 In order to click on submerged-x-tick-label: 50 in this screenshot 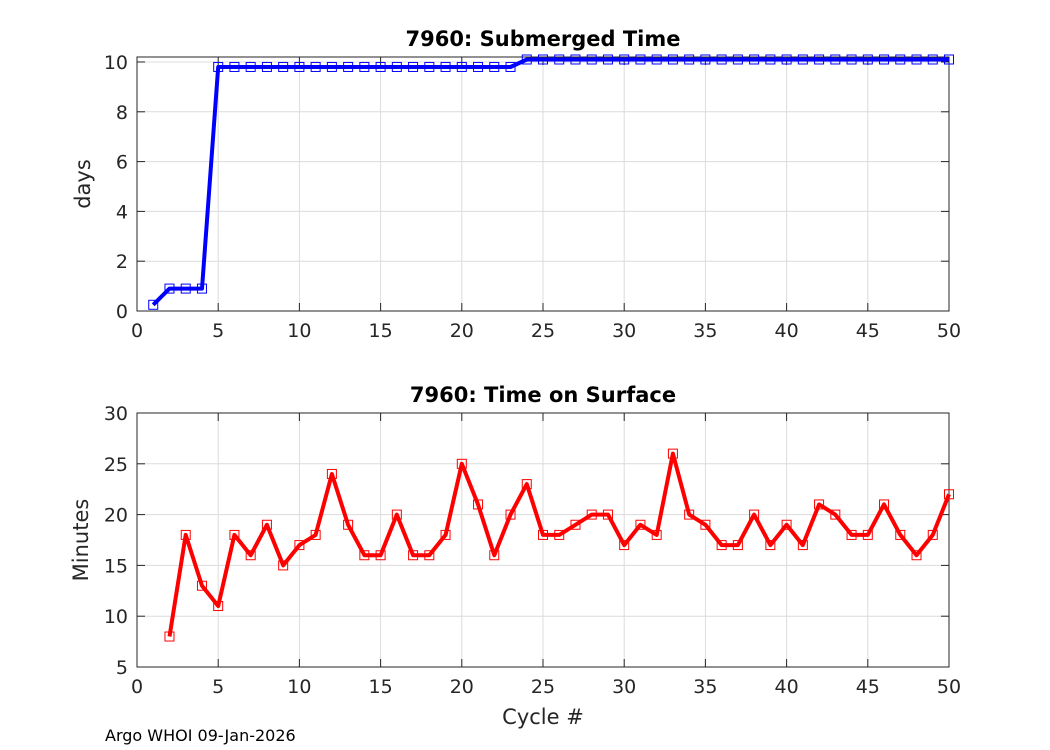, I will do `click(949, 331)`.